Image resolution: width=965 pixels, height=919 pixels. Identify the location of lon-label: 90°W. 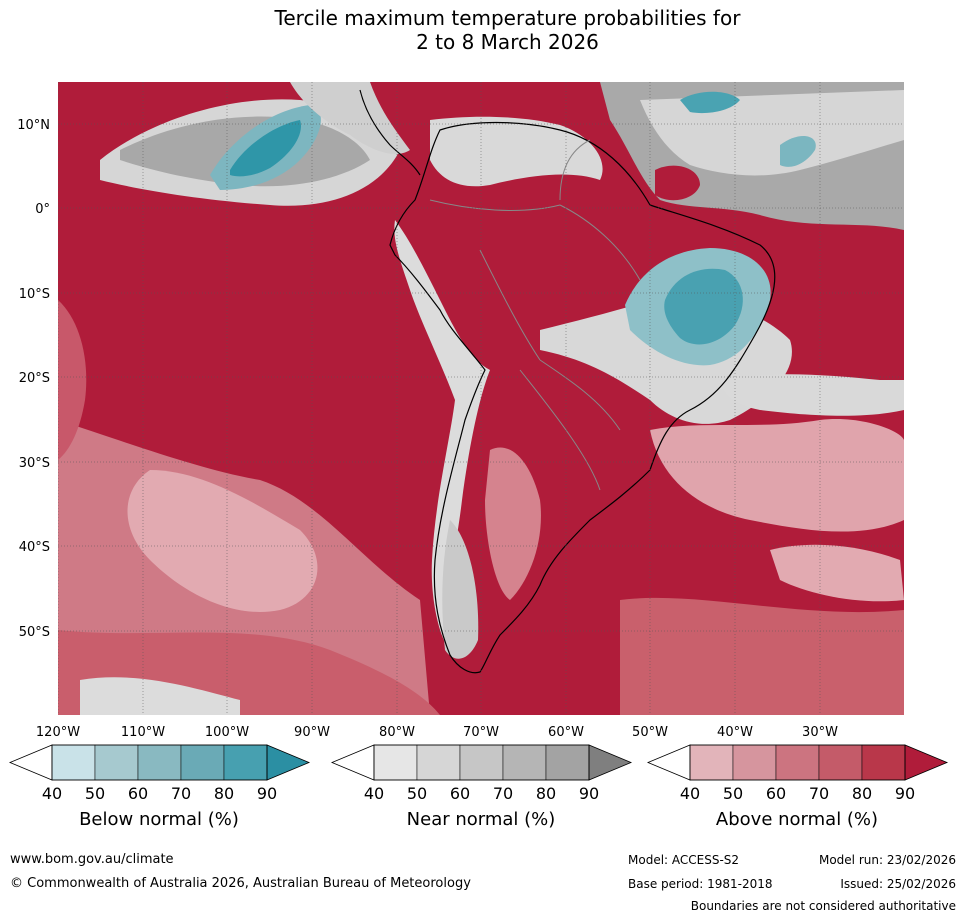
(312, 732).